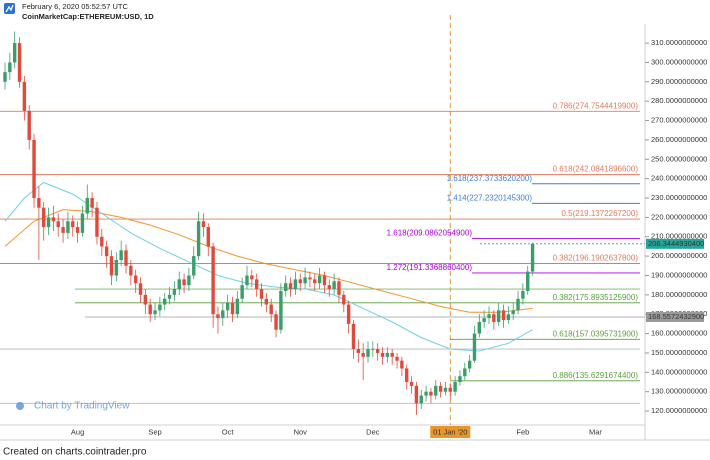 Image resolution: width=710 pixels, height=460 pixels. What do you see at coordinates (679, 100) in the screenshot?
I see `y-tick-label: 280.0000000000` at bounding box center [679, 100].